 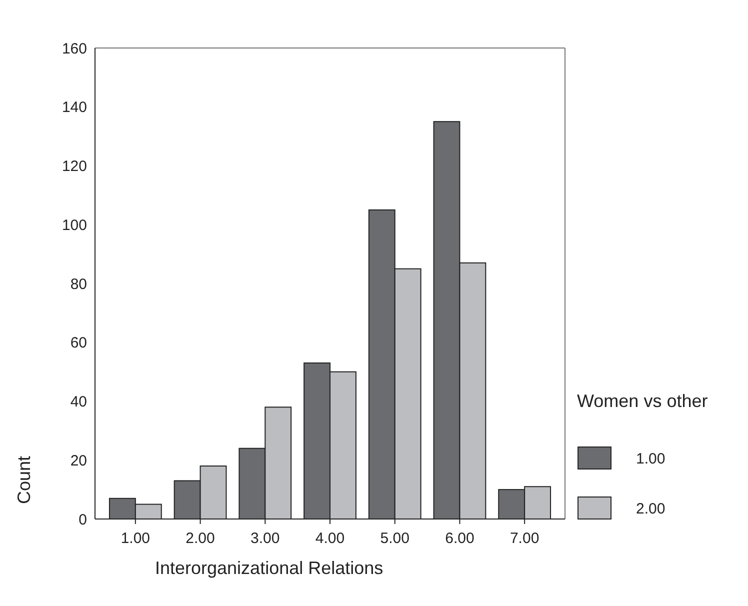 What do you see at coordinates (525, 538) in the screenshot?
I see `x-tick-label: 7.00` at bounding box center [525, 538].